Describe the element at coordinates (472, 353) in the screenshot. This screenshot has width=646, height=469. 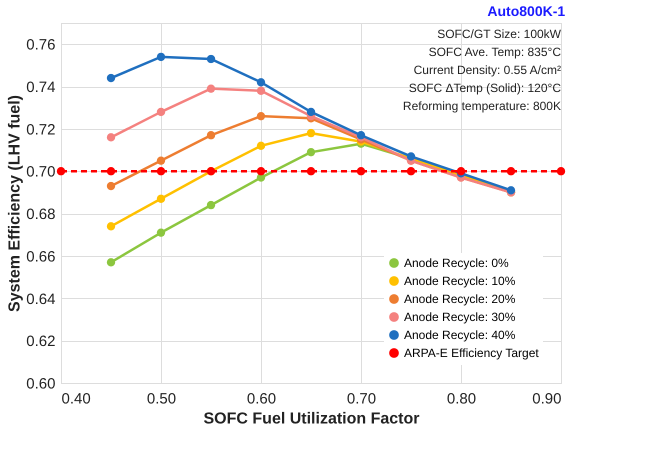
I see `legend-label: ARPA-E Efficiency Target` at that location.